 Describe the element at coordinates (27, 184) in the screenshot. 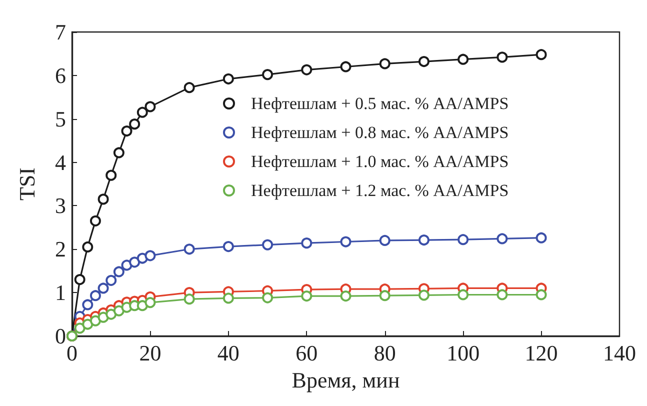

I see `y-axis-title: TSI` at that location.